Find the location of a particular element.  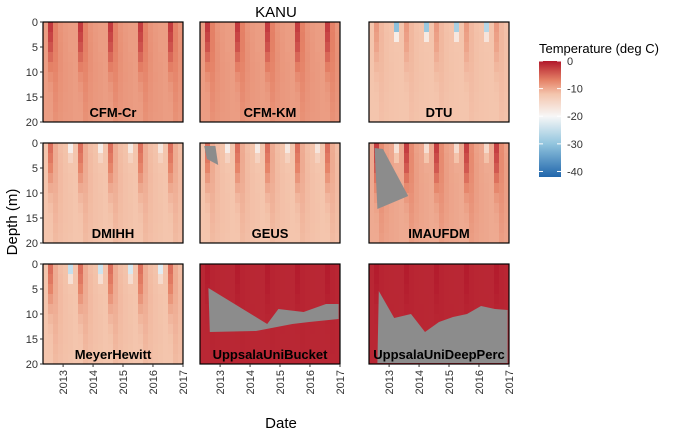

panel-border is located at coordinates (439, 193).